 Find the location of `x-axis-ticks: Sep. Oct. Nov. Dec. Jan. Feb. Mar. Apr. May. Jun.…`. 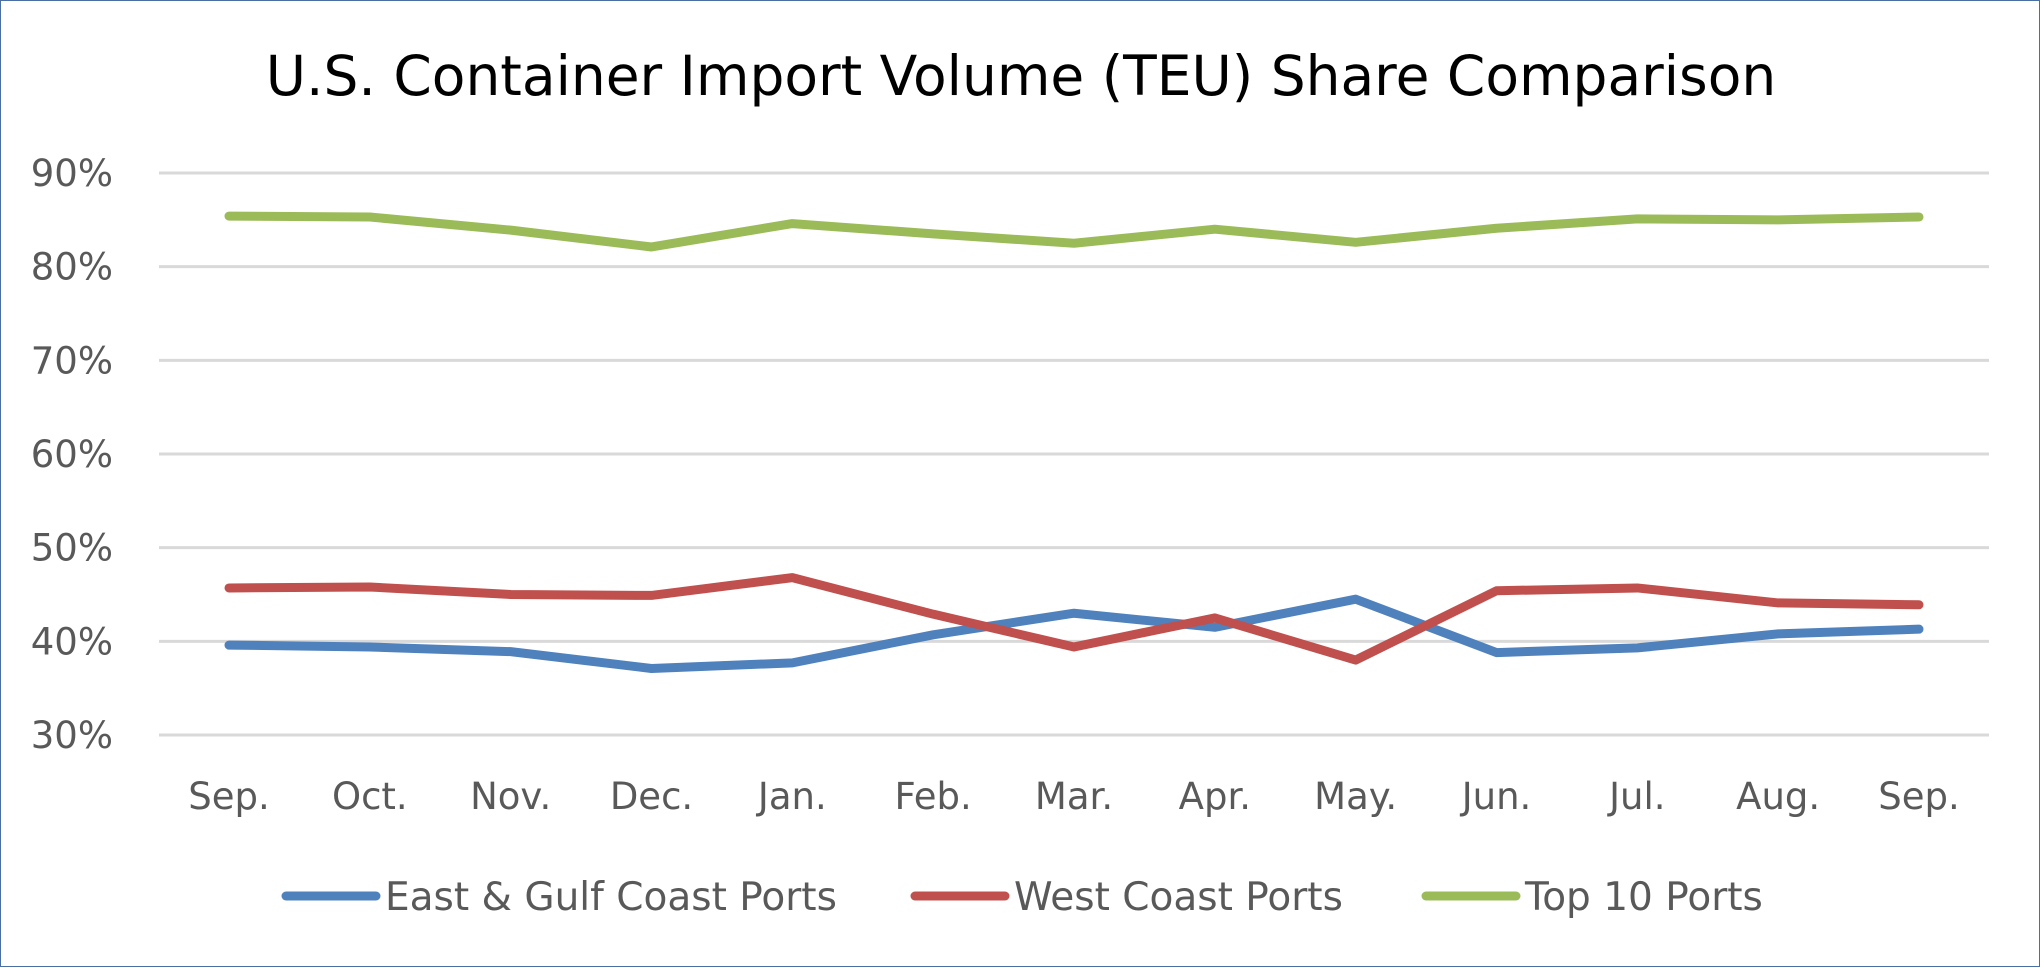

x-axis-ticks: Sep. Oct. Nov. Dec. Jan. Feb. Mar. Apr. May. Jun.… is located at coordinates (1074, 796).